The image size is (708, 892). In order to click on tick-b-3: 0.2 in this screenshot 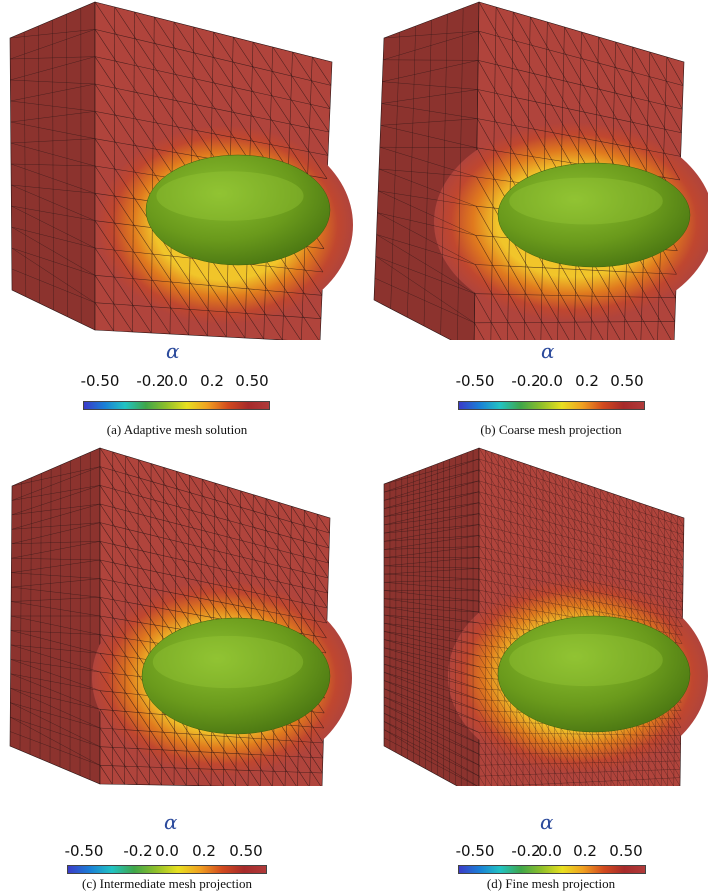, I will do `click(587, 381)`.